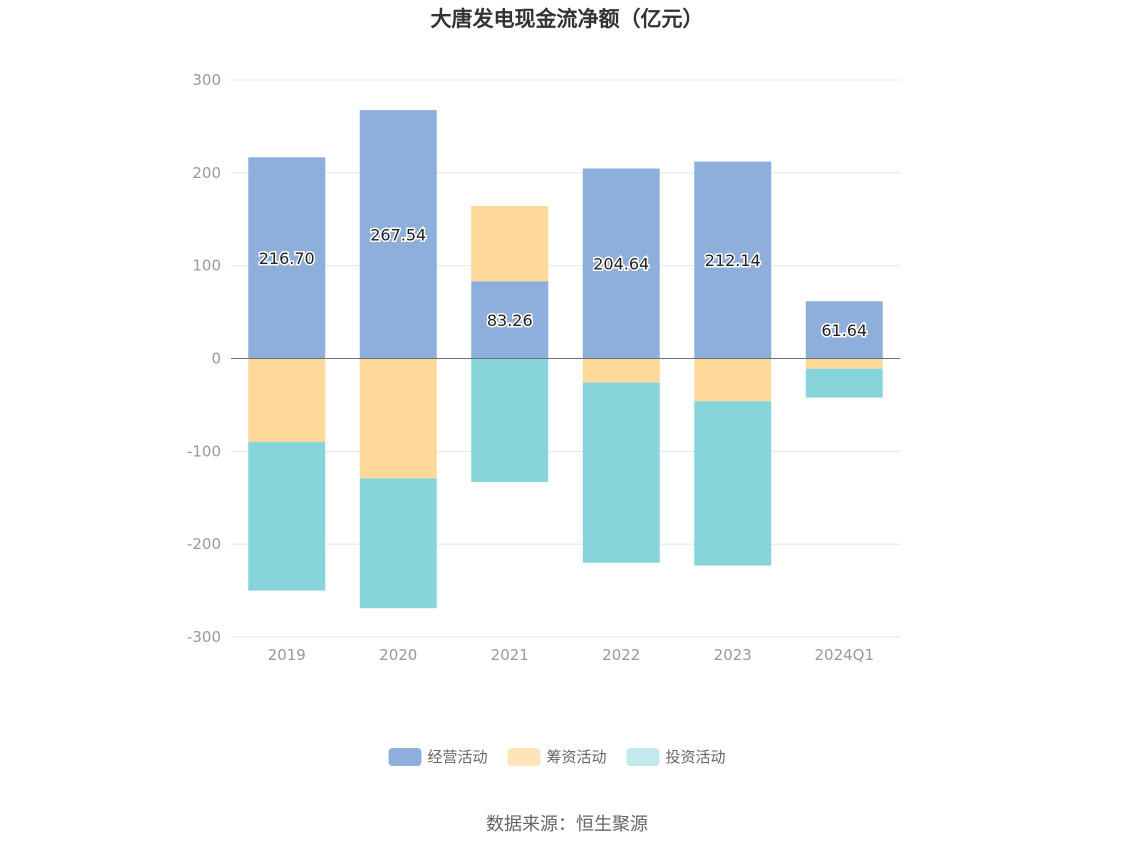 The height and width of the screenshot is (849, 1134). I want to click on x-tick-label: 2022, so click(621, 655).